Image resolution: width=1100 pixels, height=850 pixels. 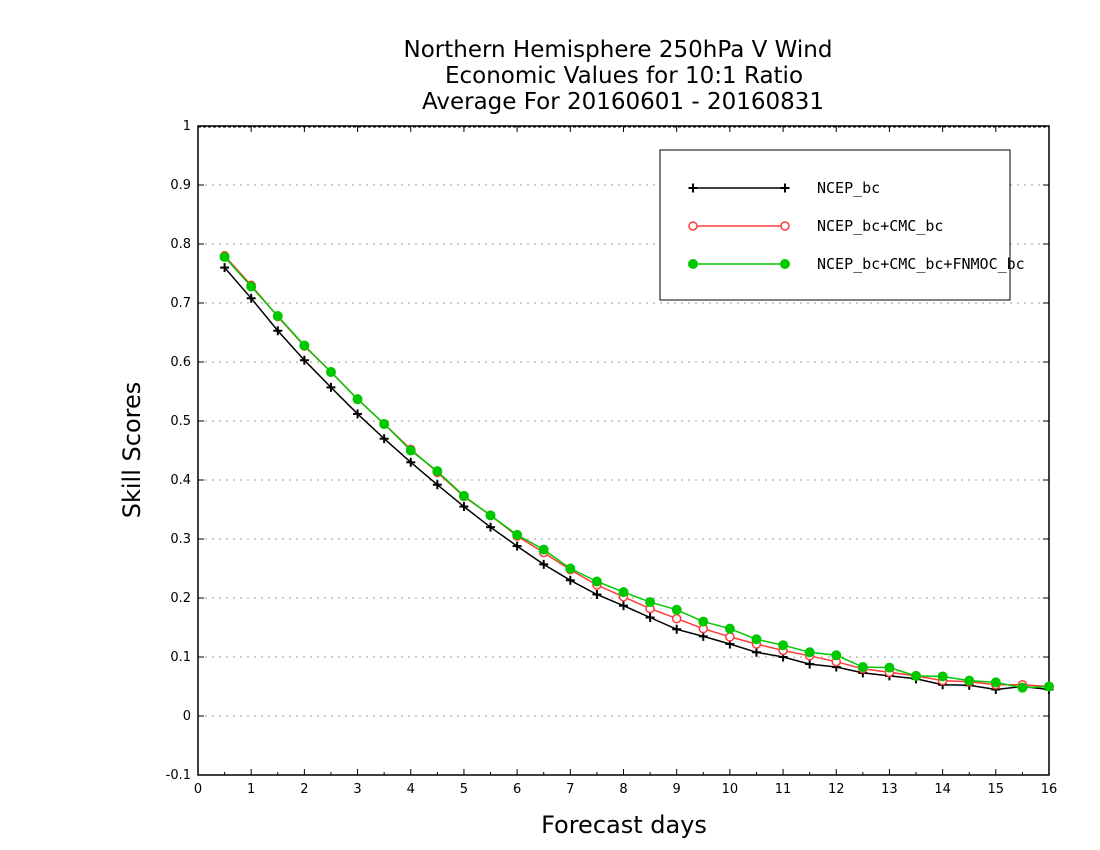 What do you see at coordinates (730, 789) in the screenshot?
I see `x-tick-label: 10` at bounding box center [730, 789].